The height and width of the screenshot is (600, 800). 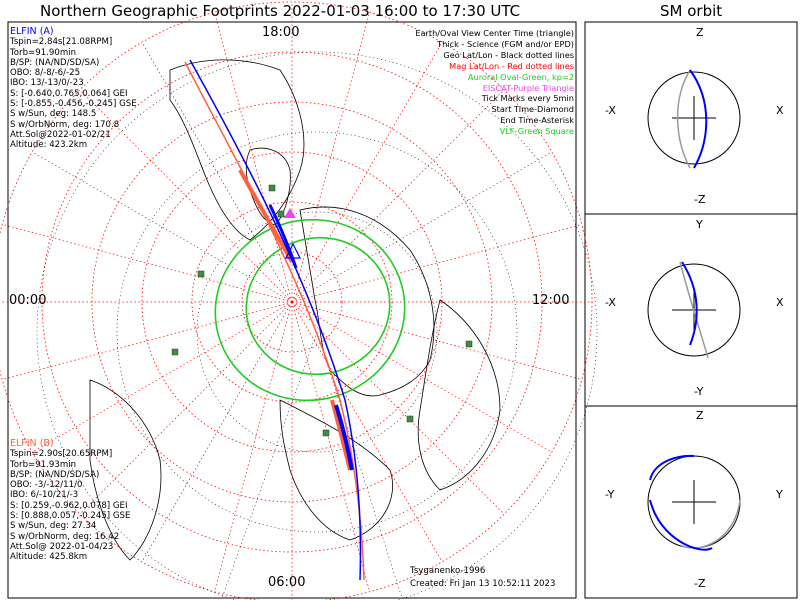 What do you see at coordinates (49, 145) in the screenshot?
I see `elfin-a-line: Altitude: 423.2km` at bounding box center [49, 145].